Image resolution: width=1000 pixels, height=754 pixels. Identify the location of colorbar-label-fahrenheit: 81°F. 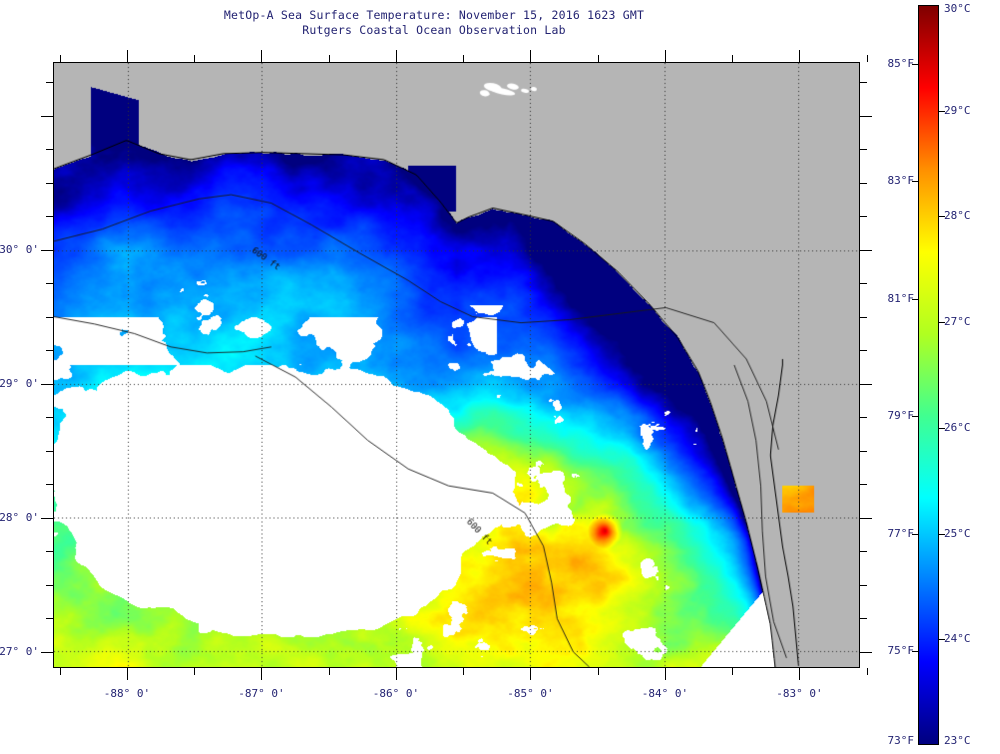
(901, 298).